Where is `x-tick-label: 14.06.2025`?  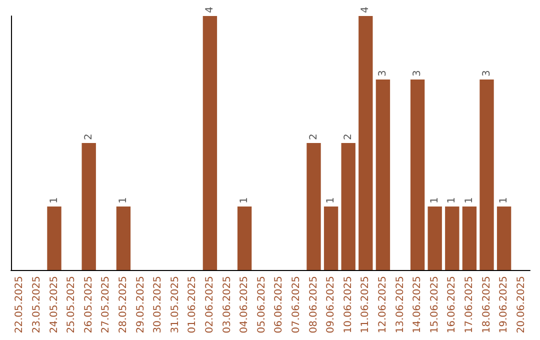 x-tick-label: 14.06.2025 is located at coordinates (418, 305).